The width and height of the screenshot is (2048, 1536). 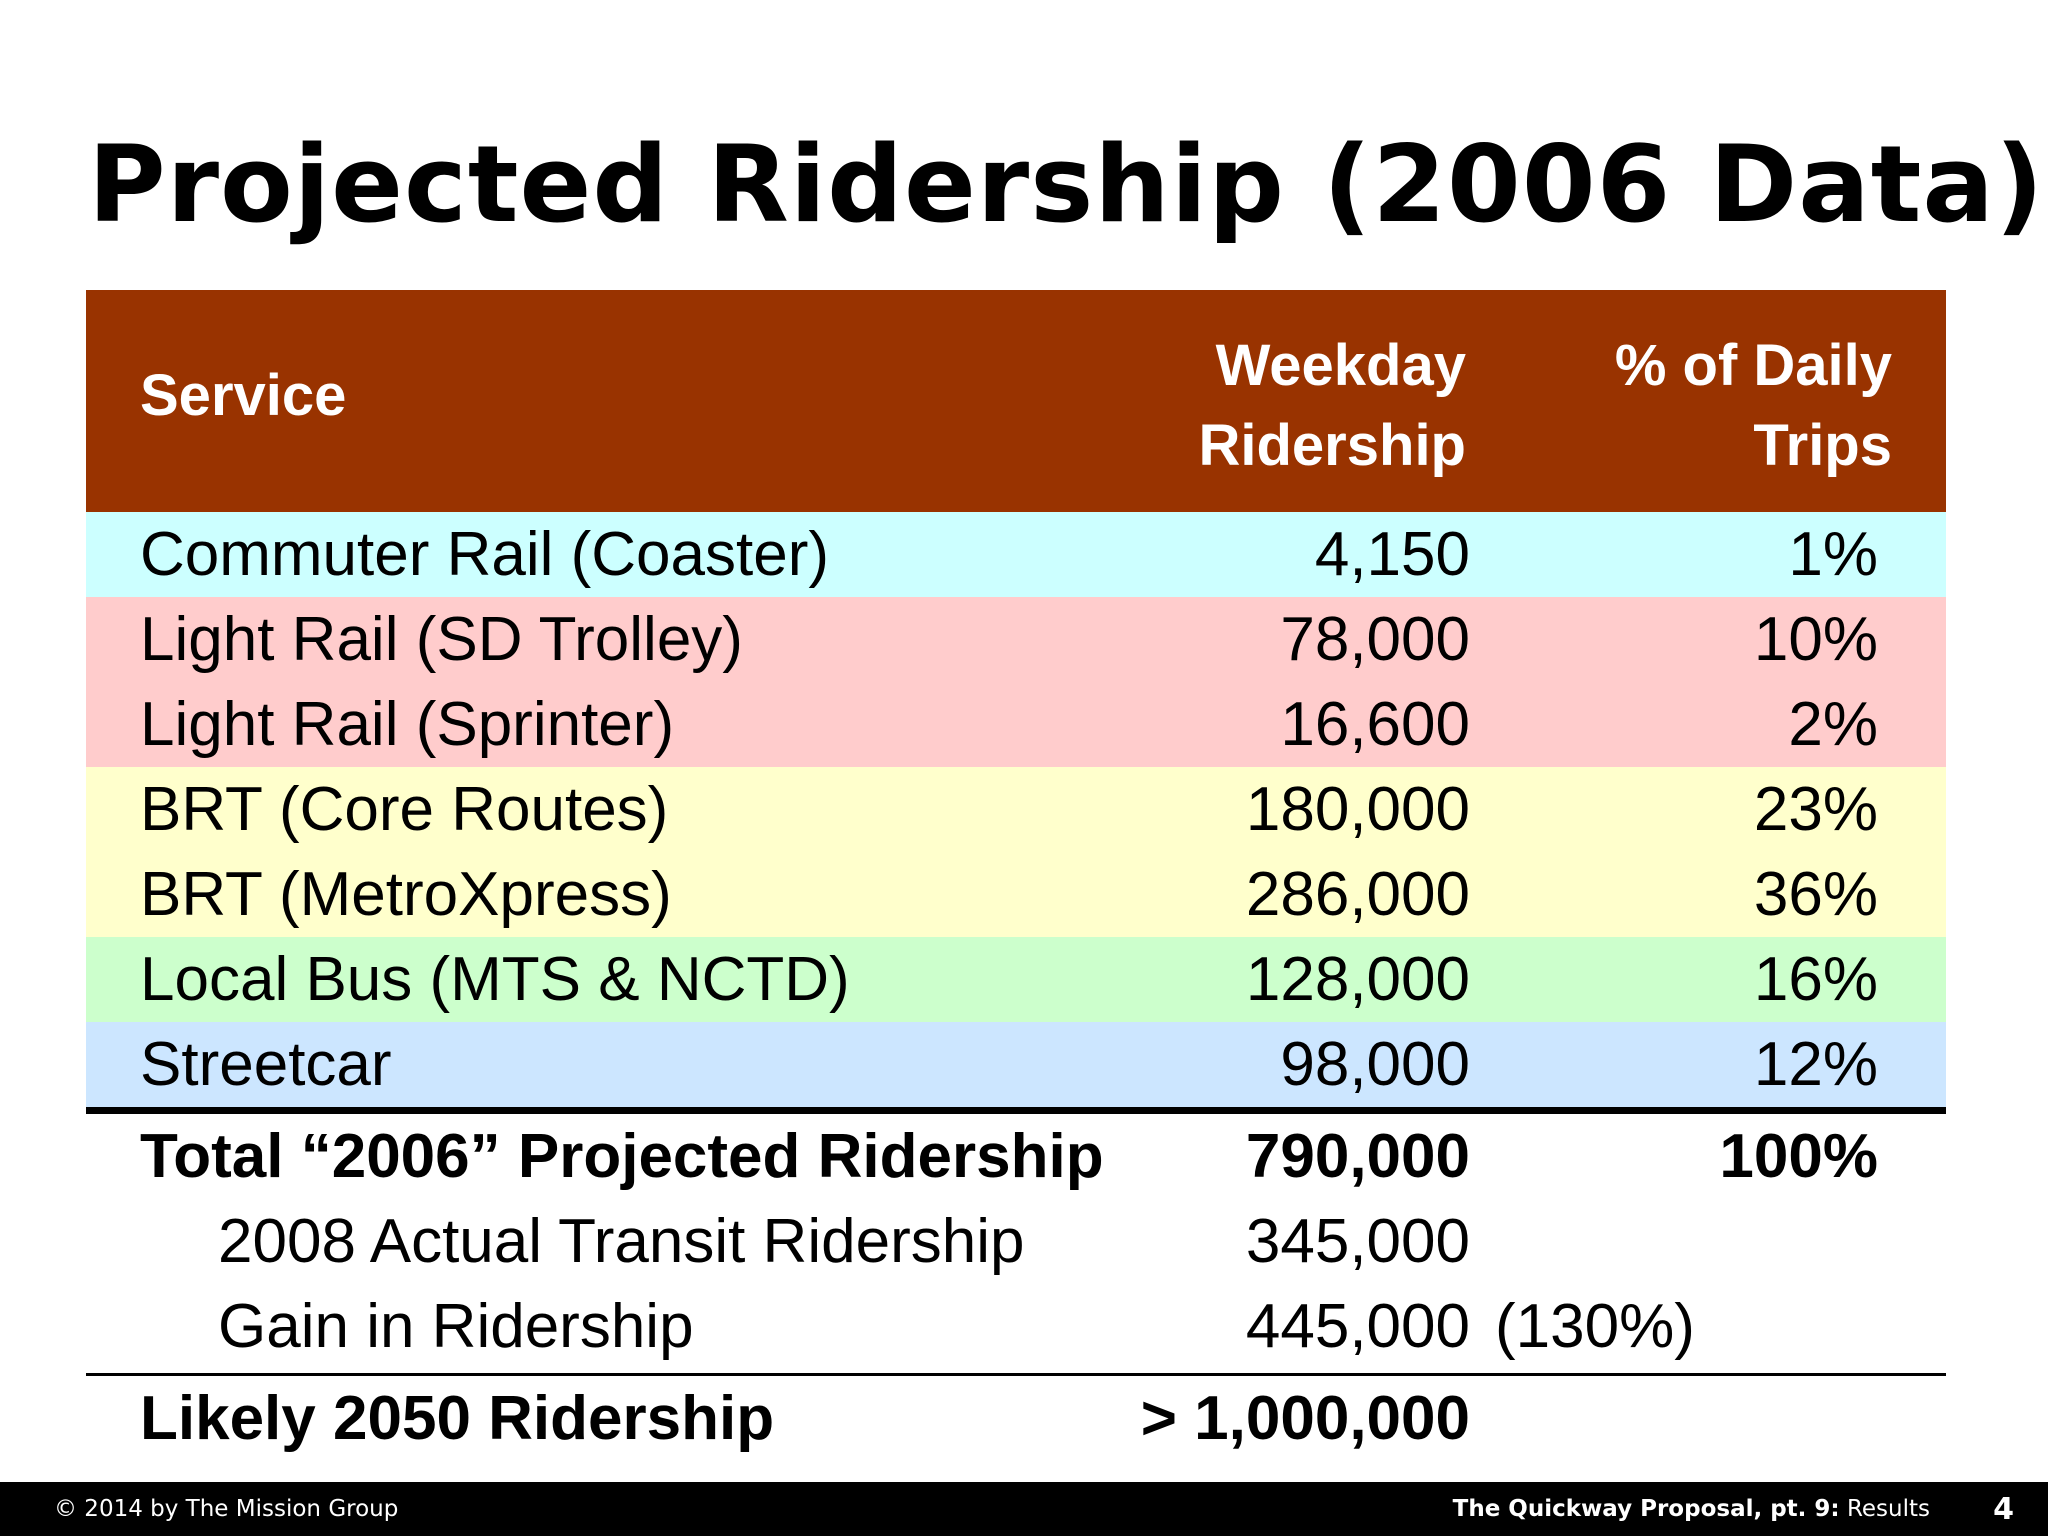 What do you see at coordinates (404, 809) in the screenshot?
I see `service-name: BRT (Core Routes)` at bounding box center [404, 809].